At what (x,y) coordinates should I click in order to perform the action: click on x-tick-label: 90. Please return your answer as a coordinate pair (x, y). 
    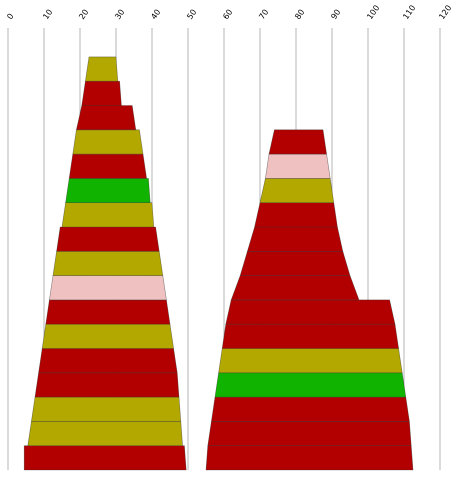
    Looking at the image, I should click on (335, 15).